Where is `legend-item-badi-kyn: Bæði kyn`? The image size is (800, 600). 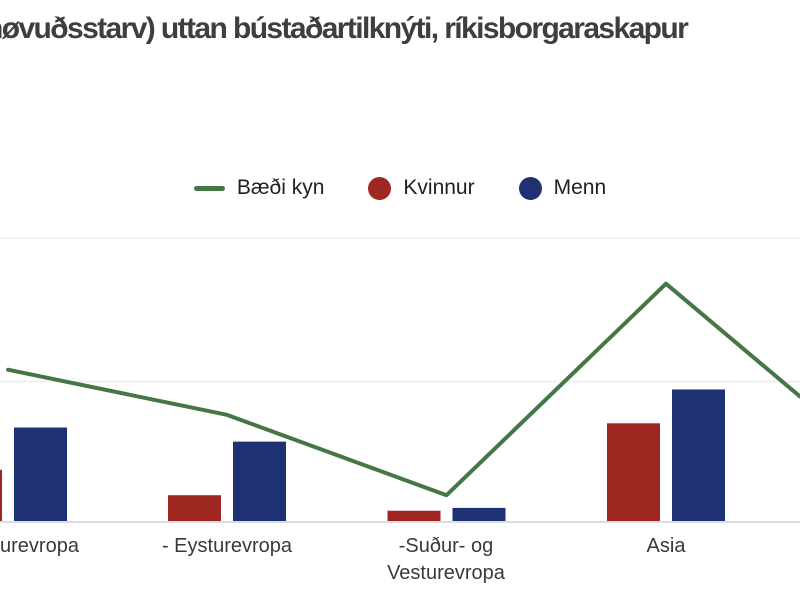
legend-item-badi-kyn: Bæði kyn is located at coordinates (259, 188).